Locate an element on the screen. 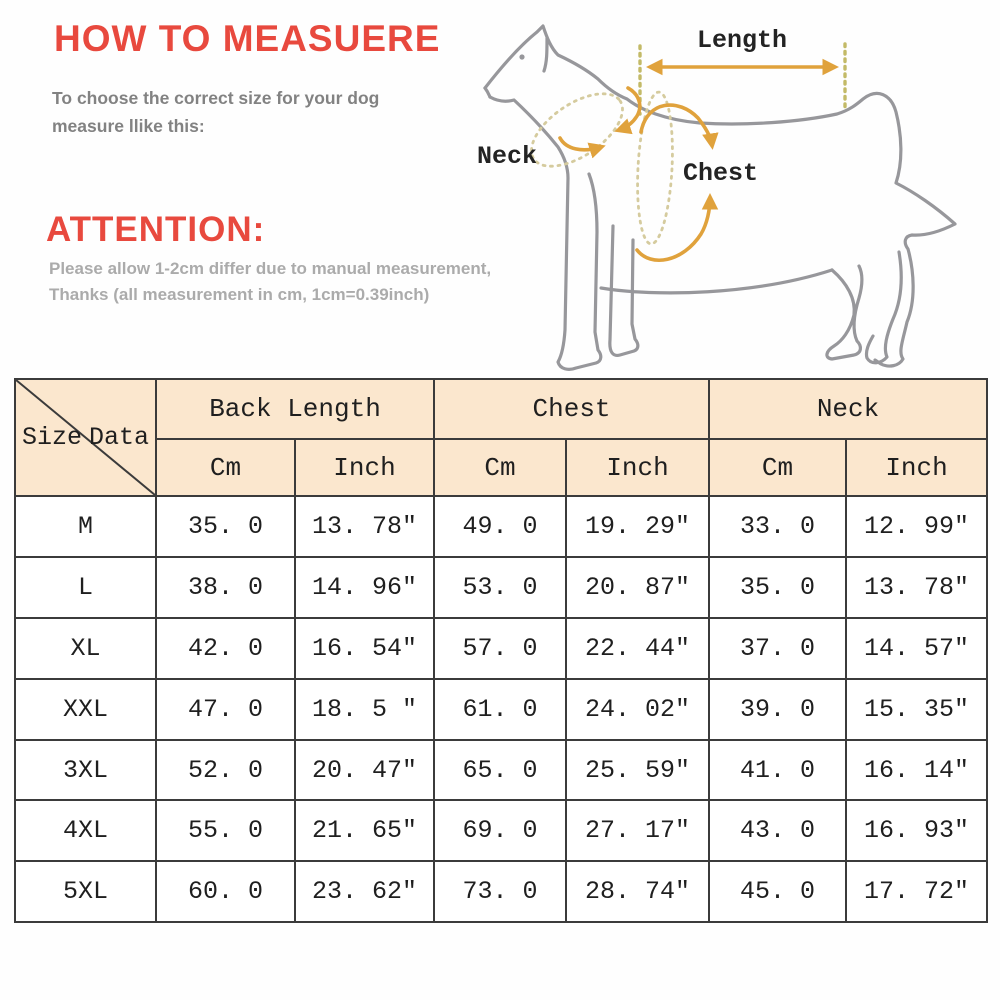  subheader-back-cm: Cm is located at coordinates (225, 467).